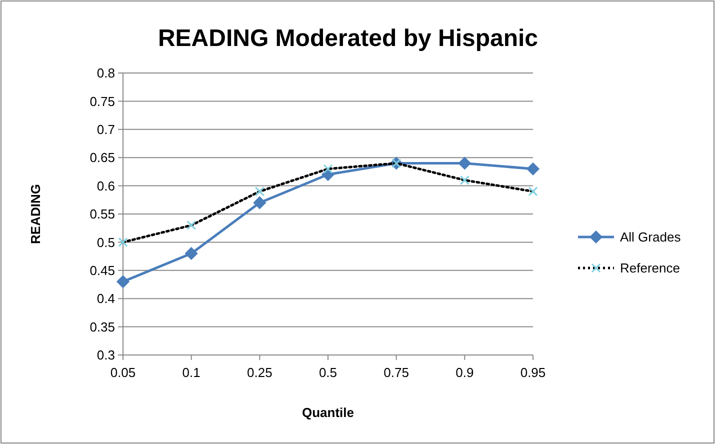 The image size is (715, 444). Describe the element at coordinates (328, 372) in the screenshot. I see `x-tick-label: 0.5` at that location.